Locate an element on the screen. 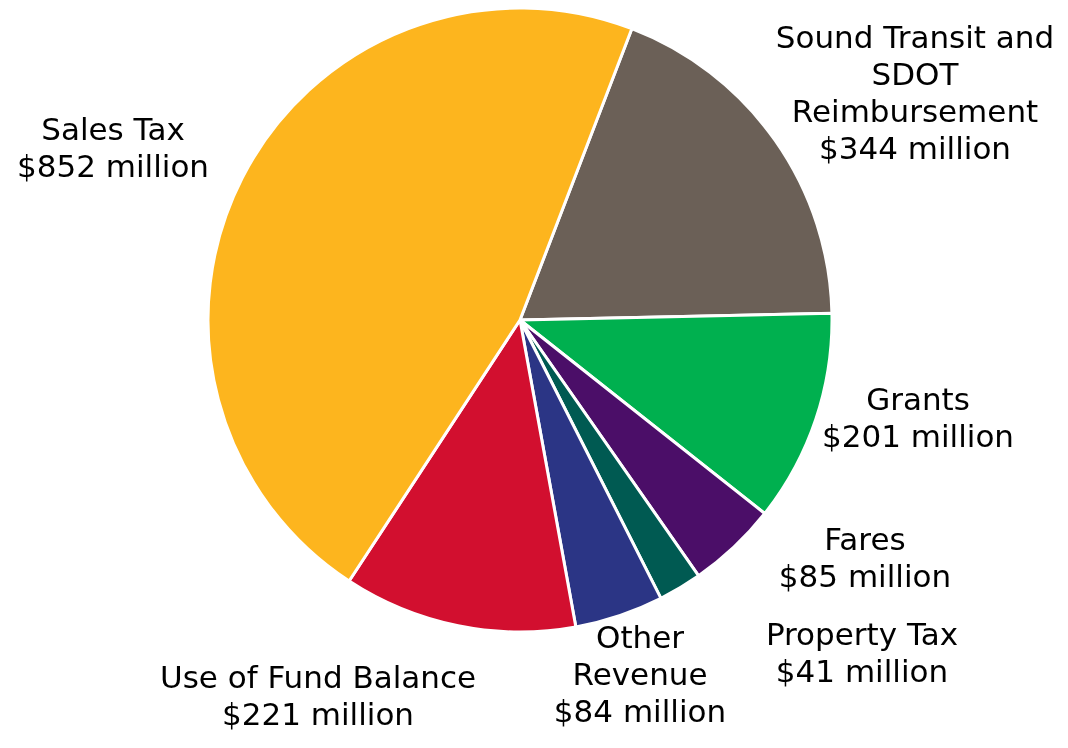 The width and height of the screenshot is (1068, 748). slice-label: Use of Fund Balance is located at coordinates (318, 676).